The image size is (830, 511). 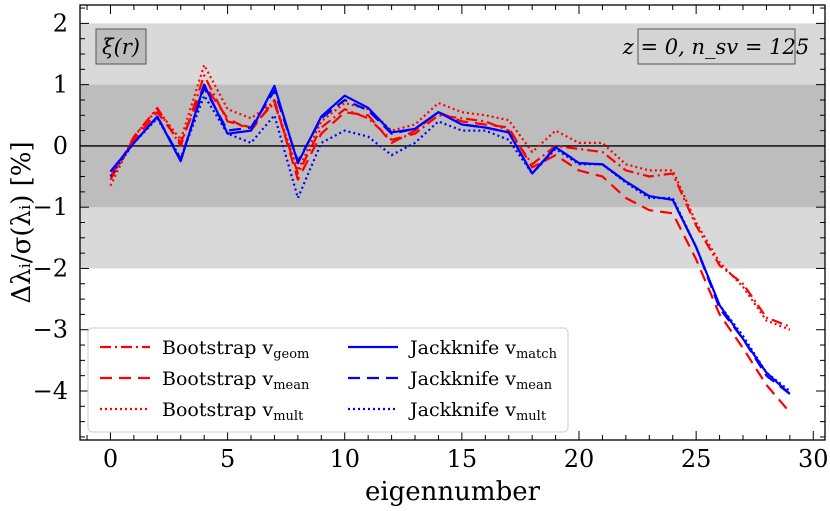 I want to click on x-tick-label: 0, so click(x=110, y=459).